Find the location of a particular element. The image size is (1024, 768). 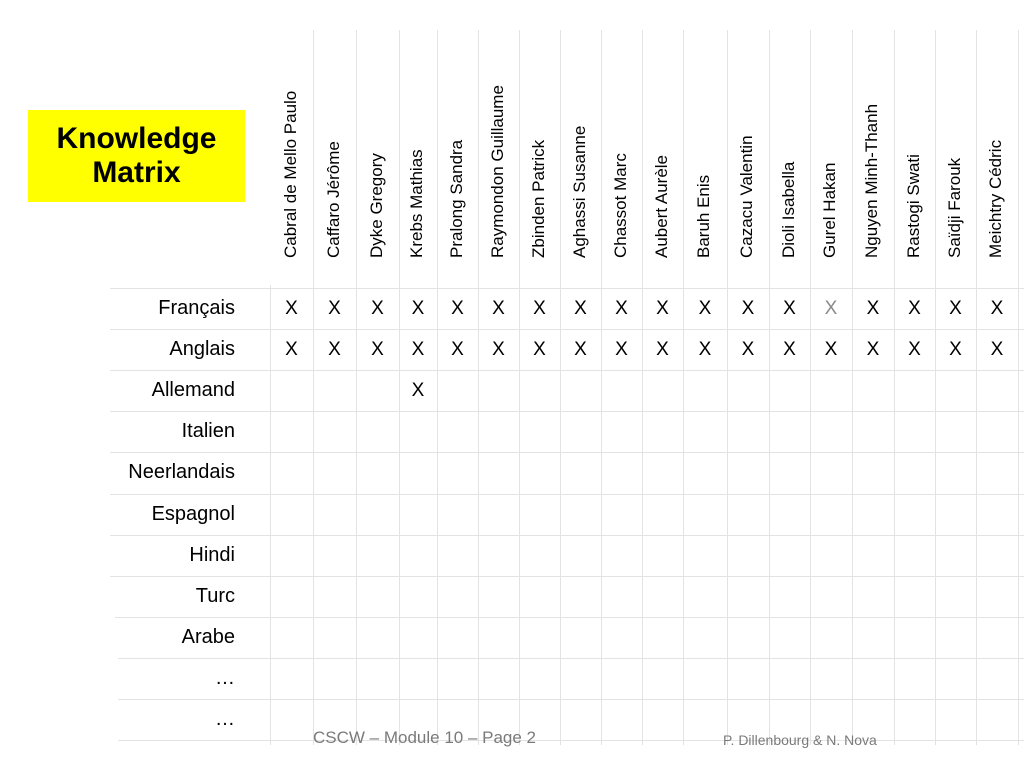

title-line-2: Matrix is located at coordinates (136, 172).